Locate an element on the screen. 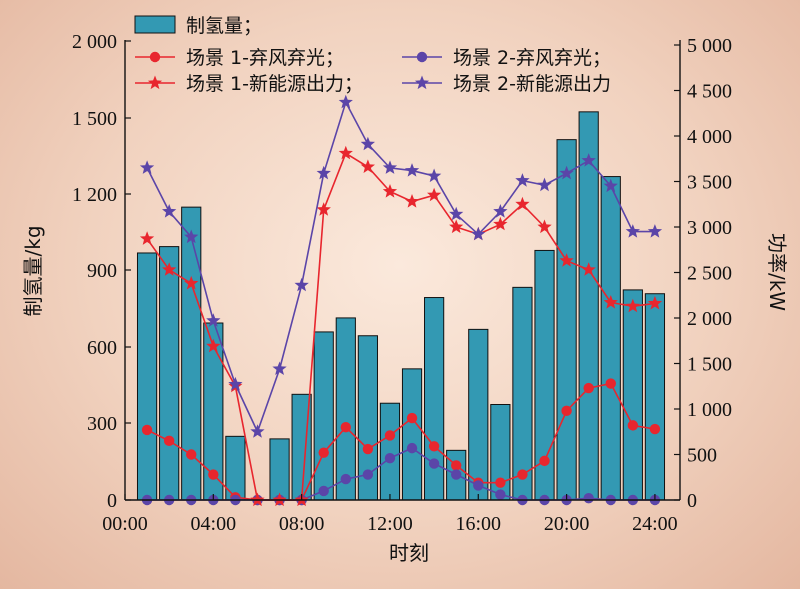 This screenshot has width=800, height=589. legend-label: 场景 1-弃风弃光； is located at coordinates (265, 58).